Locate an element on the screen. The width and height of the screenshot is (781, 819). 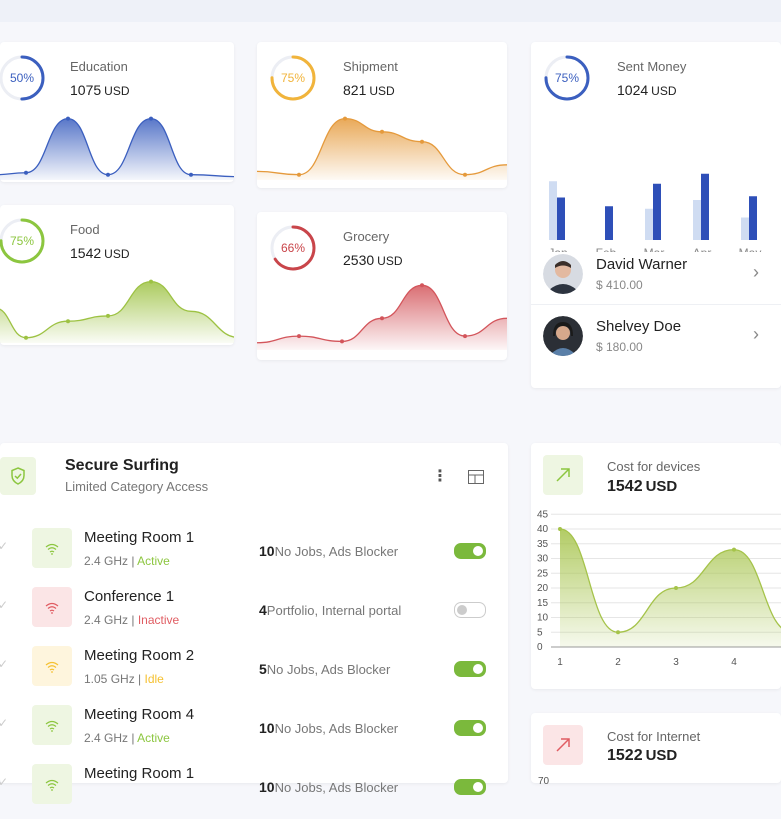
cost-devices-area-chart: 0 5 10 15 20 25 30 35 40 45 1 2 3 4 is located at coordinates (659, 587).